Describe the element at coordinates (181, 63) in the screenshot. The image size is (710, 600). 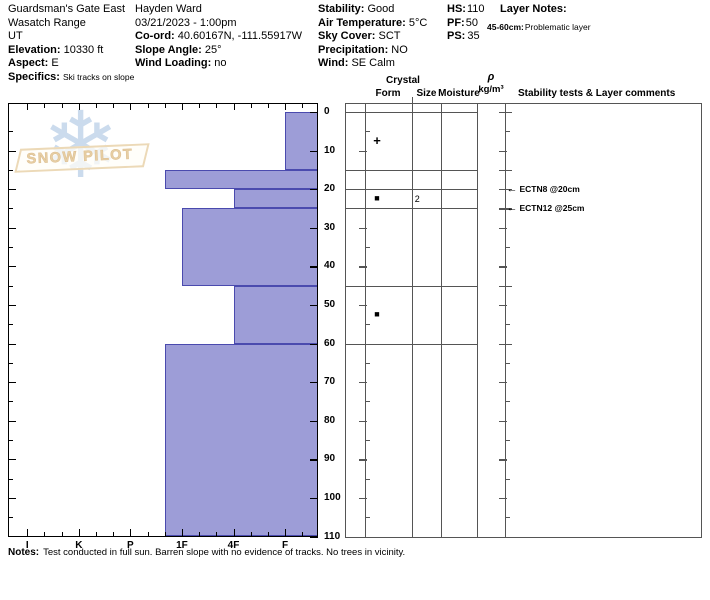
I see `wind-loading: Wind Loading: no` at that location.